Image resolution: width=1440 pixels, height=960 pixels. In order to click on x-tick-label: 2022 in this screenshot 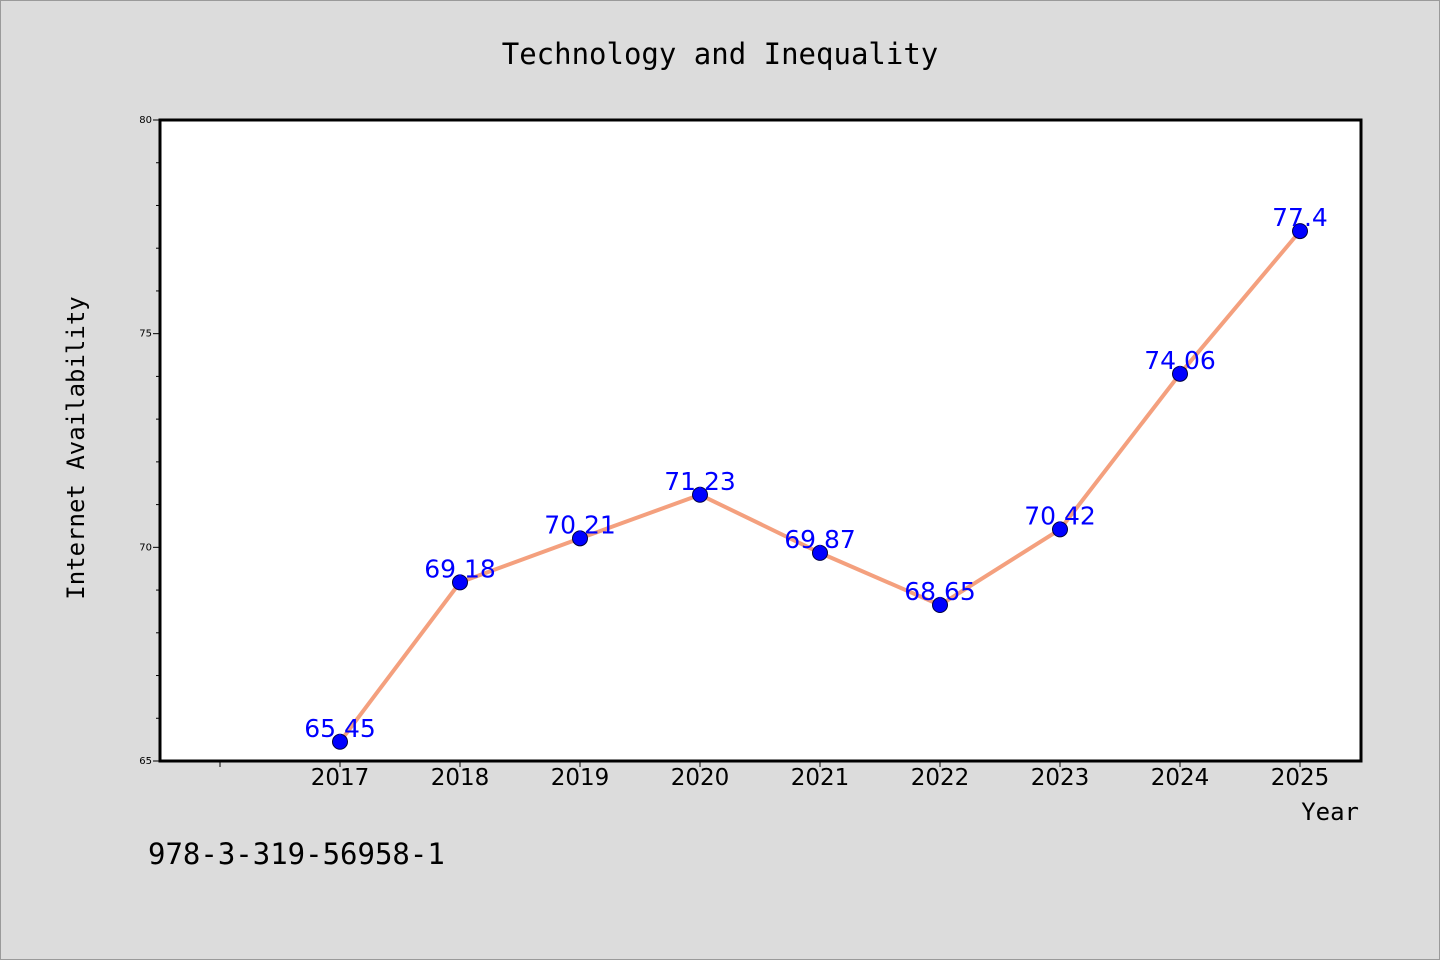, I will do `click(940, 778)`.